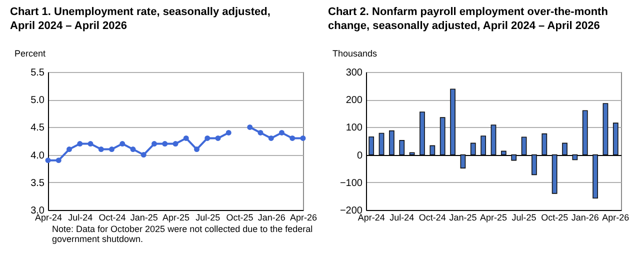 The width and height of the screenshot is (640, 260). Describe the element at coordinates (30, 53) in the screenshot. I see `y-axis-title: Percent` at that location.